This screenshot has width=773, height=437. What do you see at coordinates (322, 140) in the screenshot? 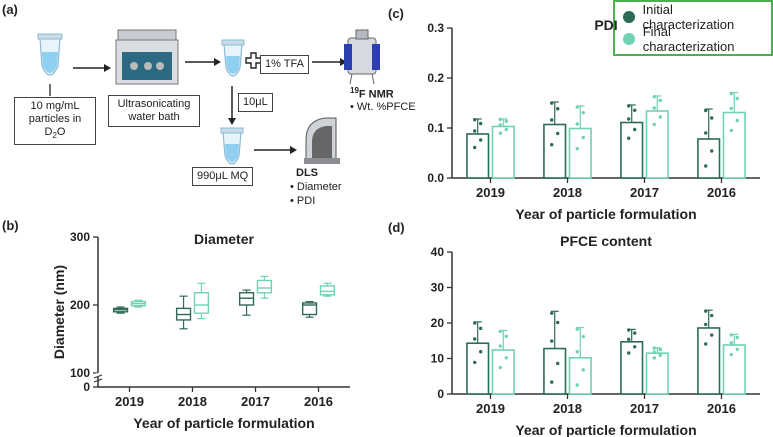
I see `dls-instrument-icon` at bounding box center [322, 140].